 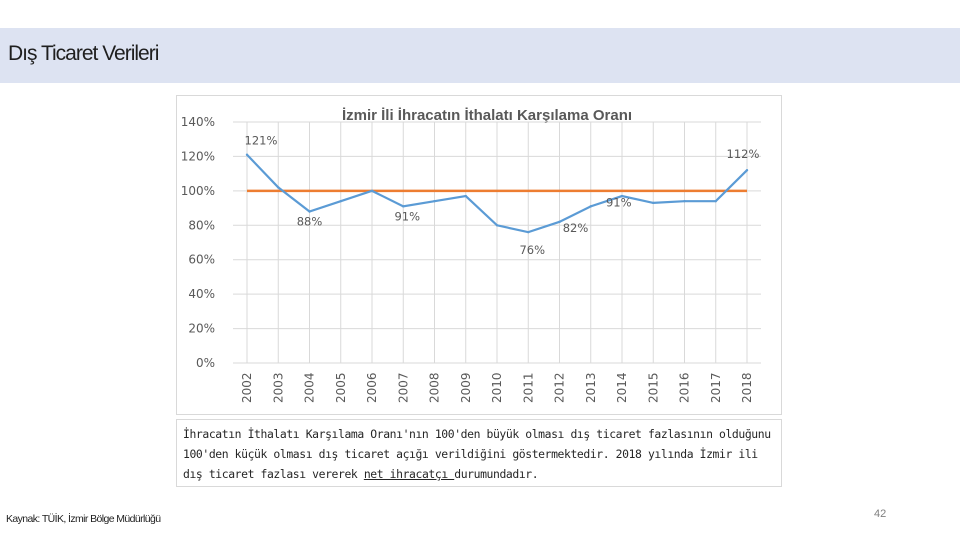 What do you see at coordinates (201, 329) in the screenshot?
I see `y-tick-label: 20%` at bounding box center [201, 329].